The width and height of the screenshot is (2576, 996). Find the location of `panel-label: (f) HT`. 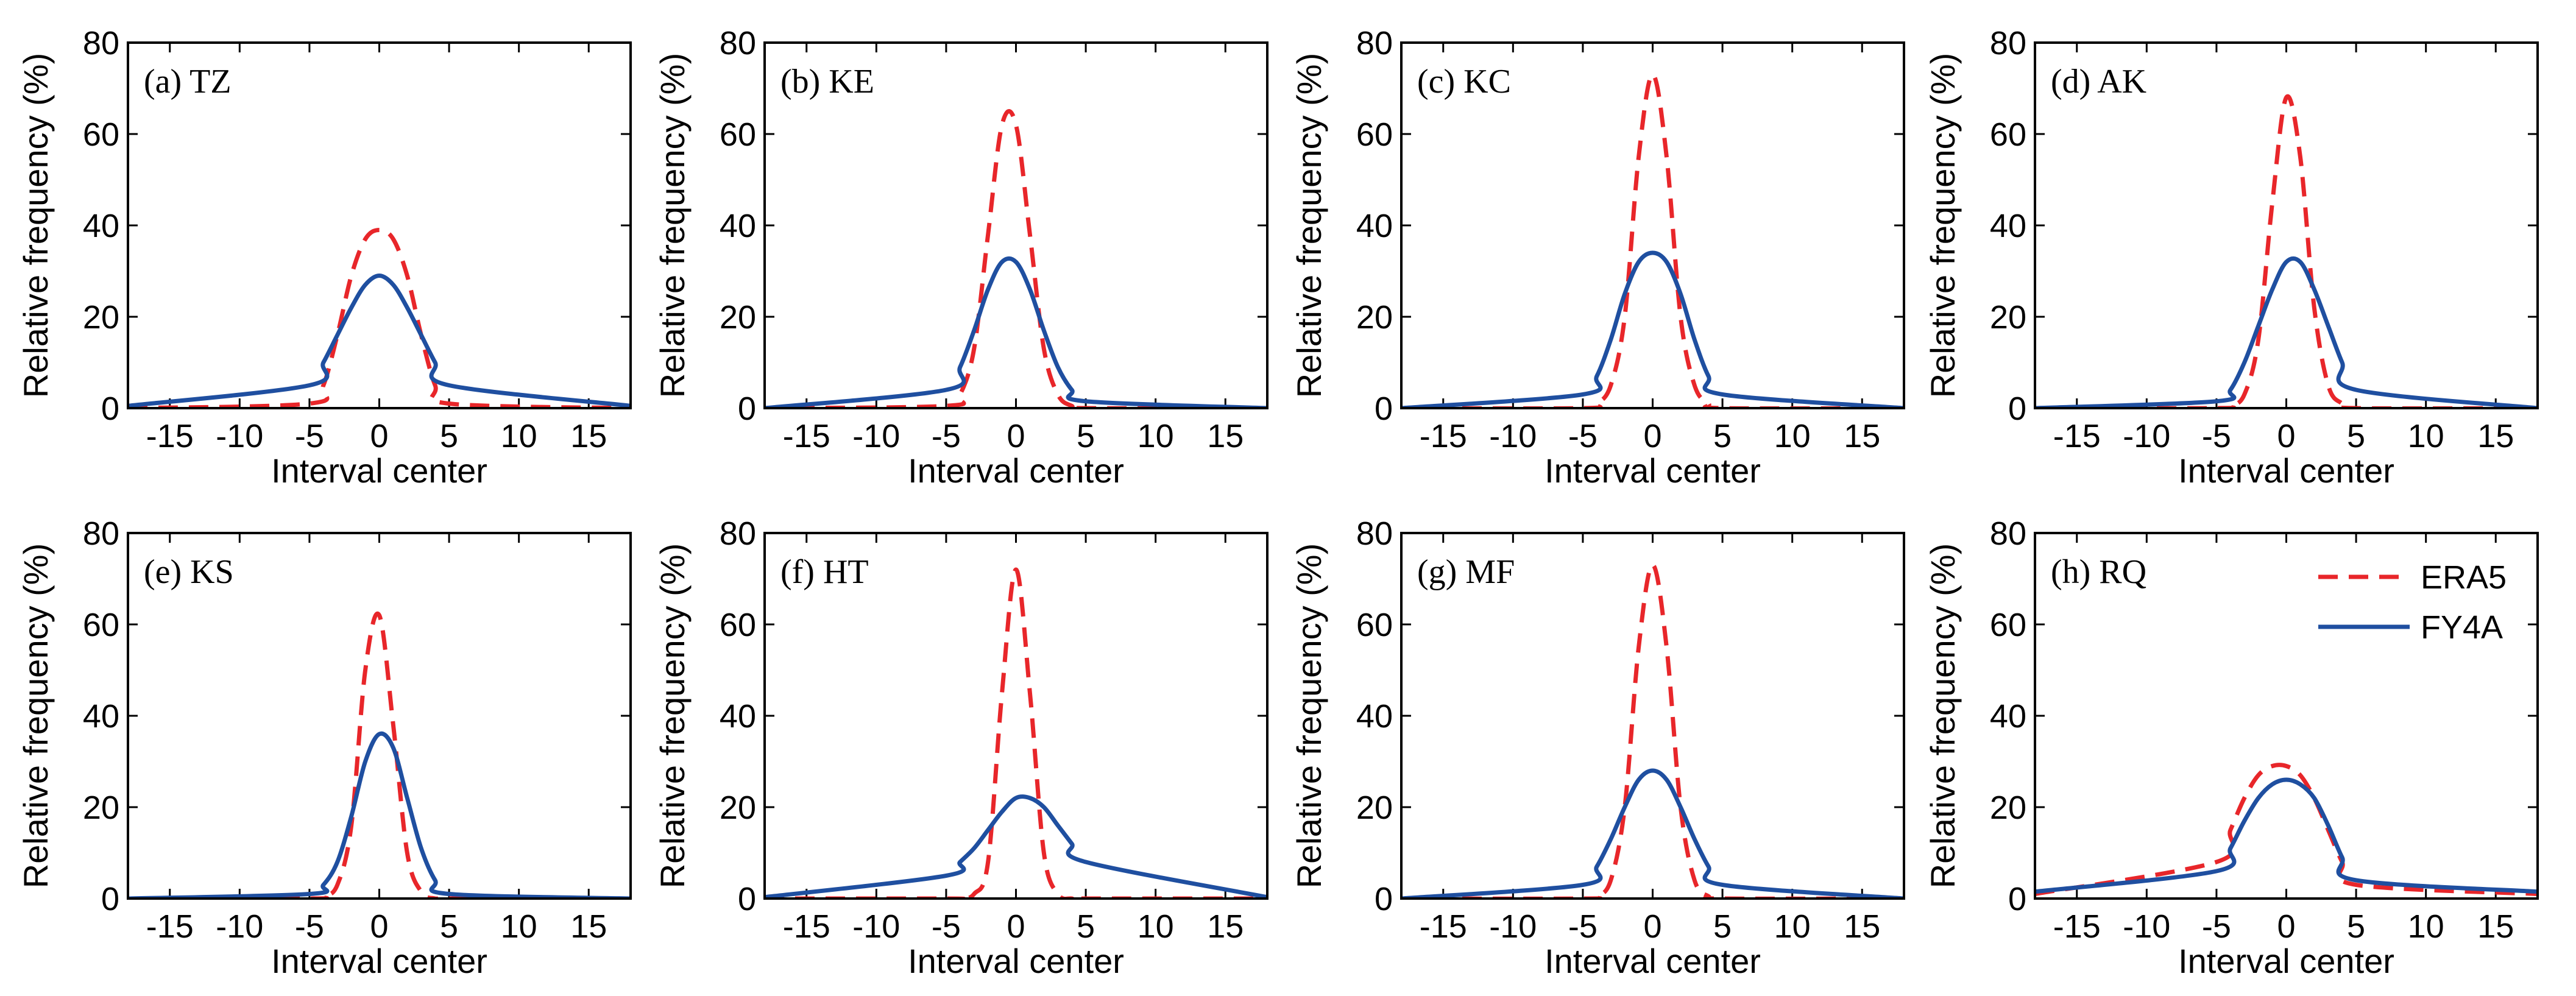

panel-label: (f) HT is located at coordinates (824, 572).